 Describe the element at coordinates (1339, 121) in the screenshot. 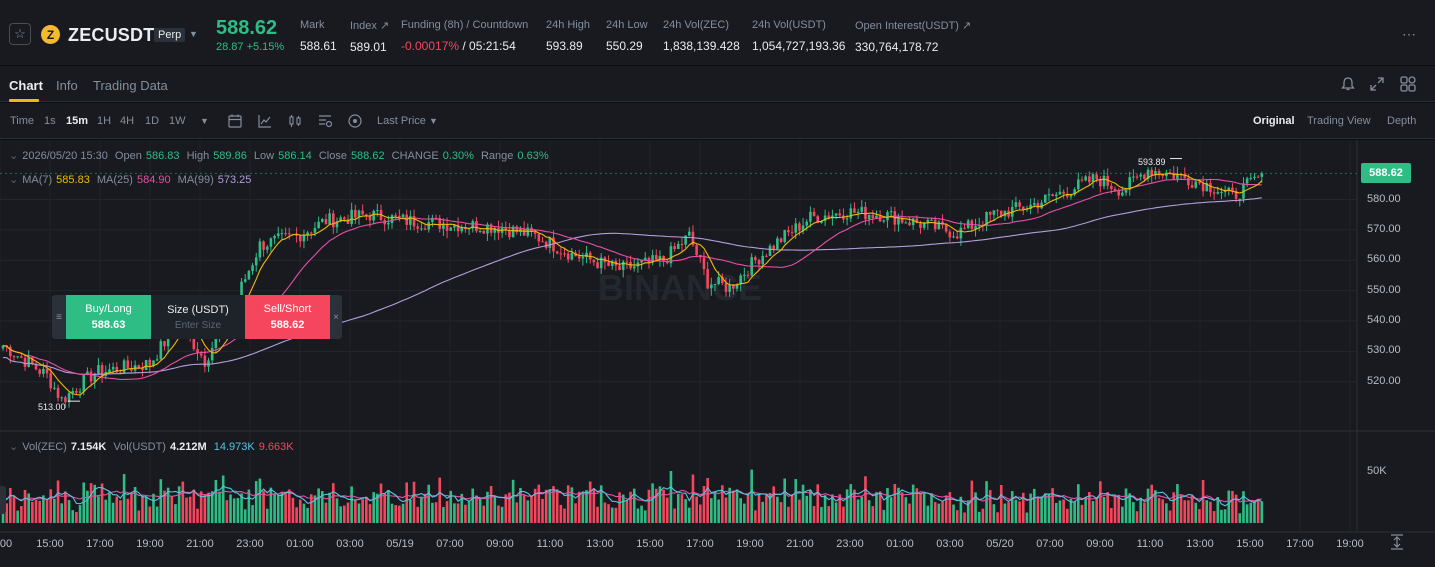

I see `view-trading-view: Trading View` at that location.